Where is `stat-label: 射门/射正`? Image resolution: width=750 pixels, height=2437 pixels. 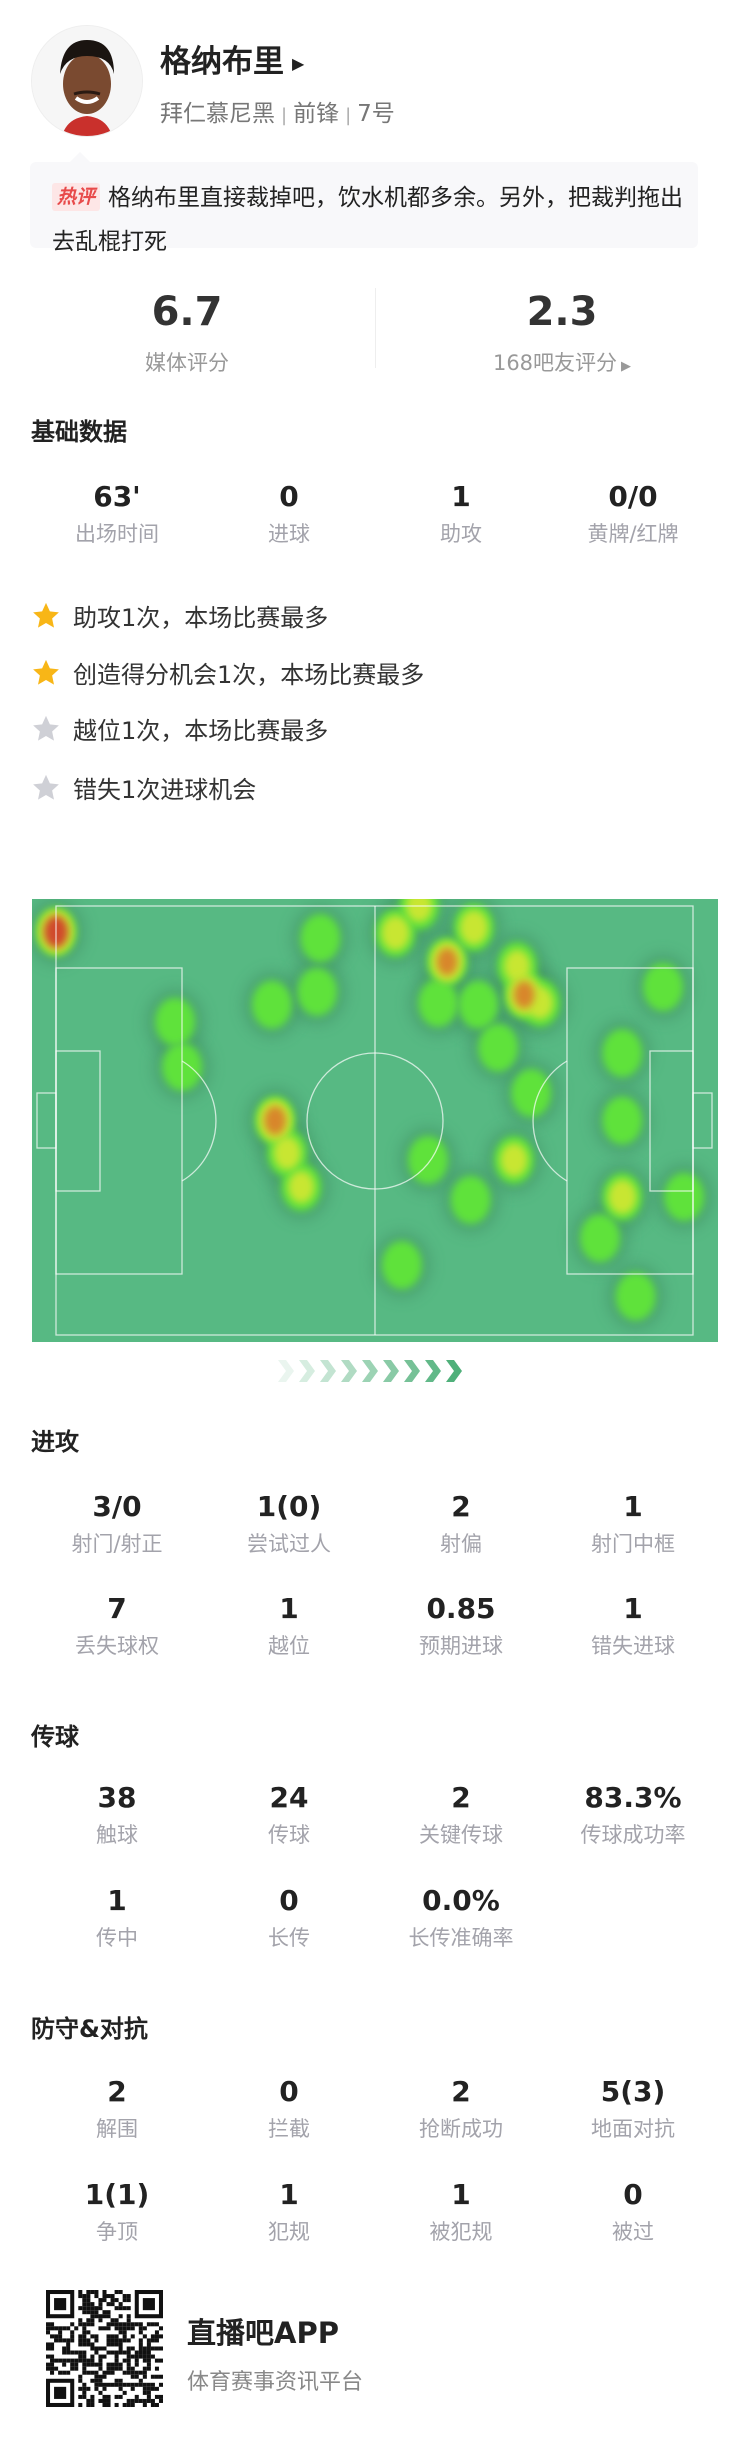 stat-label: 射门/射正 is located at coordinates (117, 1544).